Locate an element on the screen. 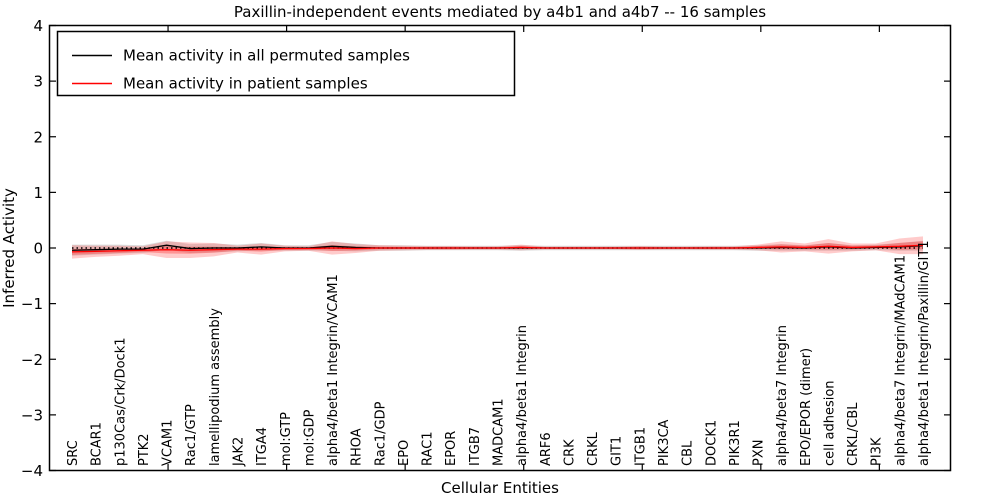  x-category-label: alpha4/beta1 Integrin is located at coordinates (522, 395).